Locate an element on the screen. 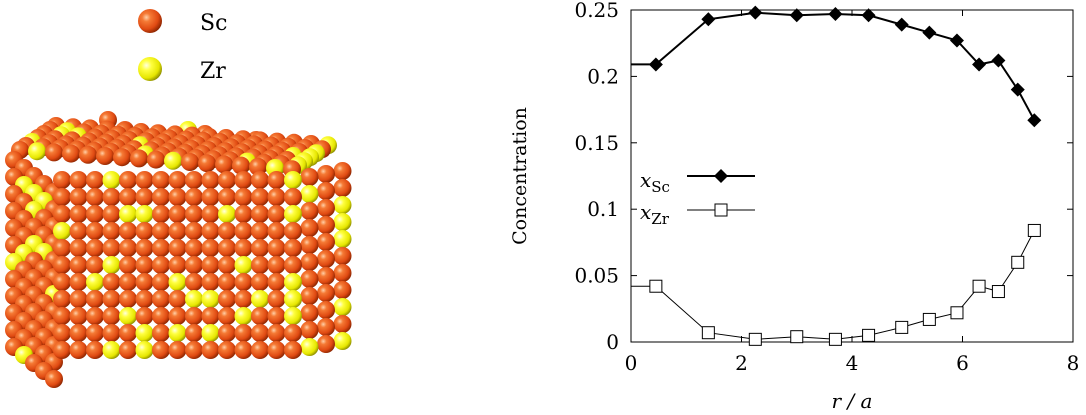 This screenshot has height=415, width=1086. chart-legend: xSc xZr is located at coordinates (697, 198).